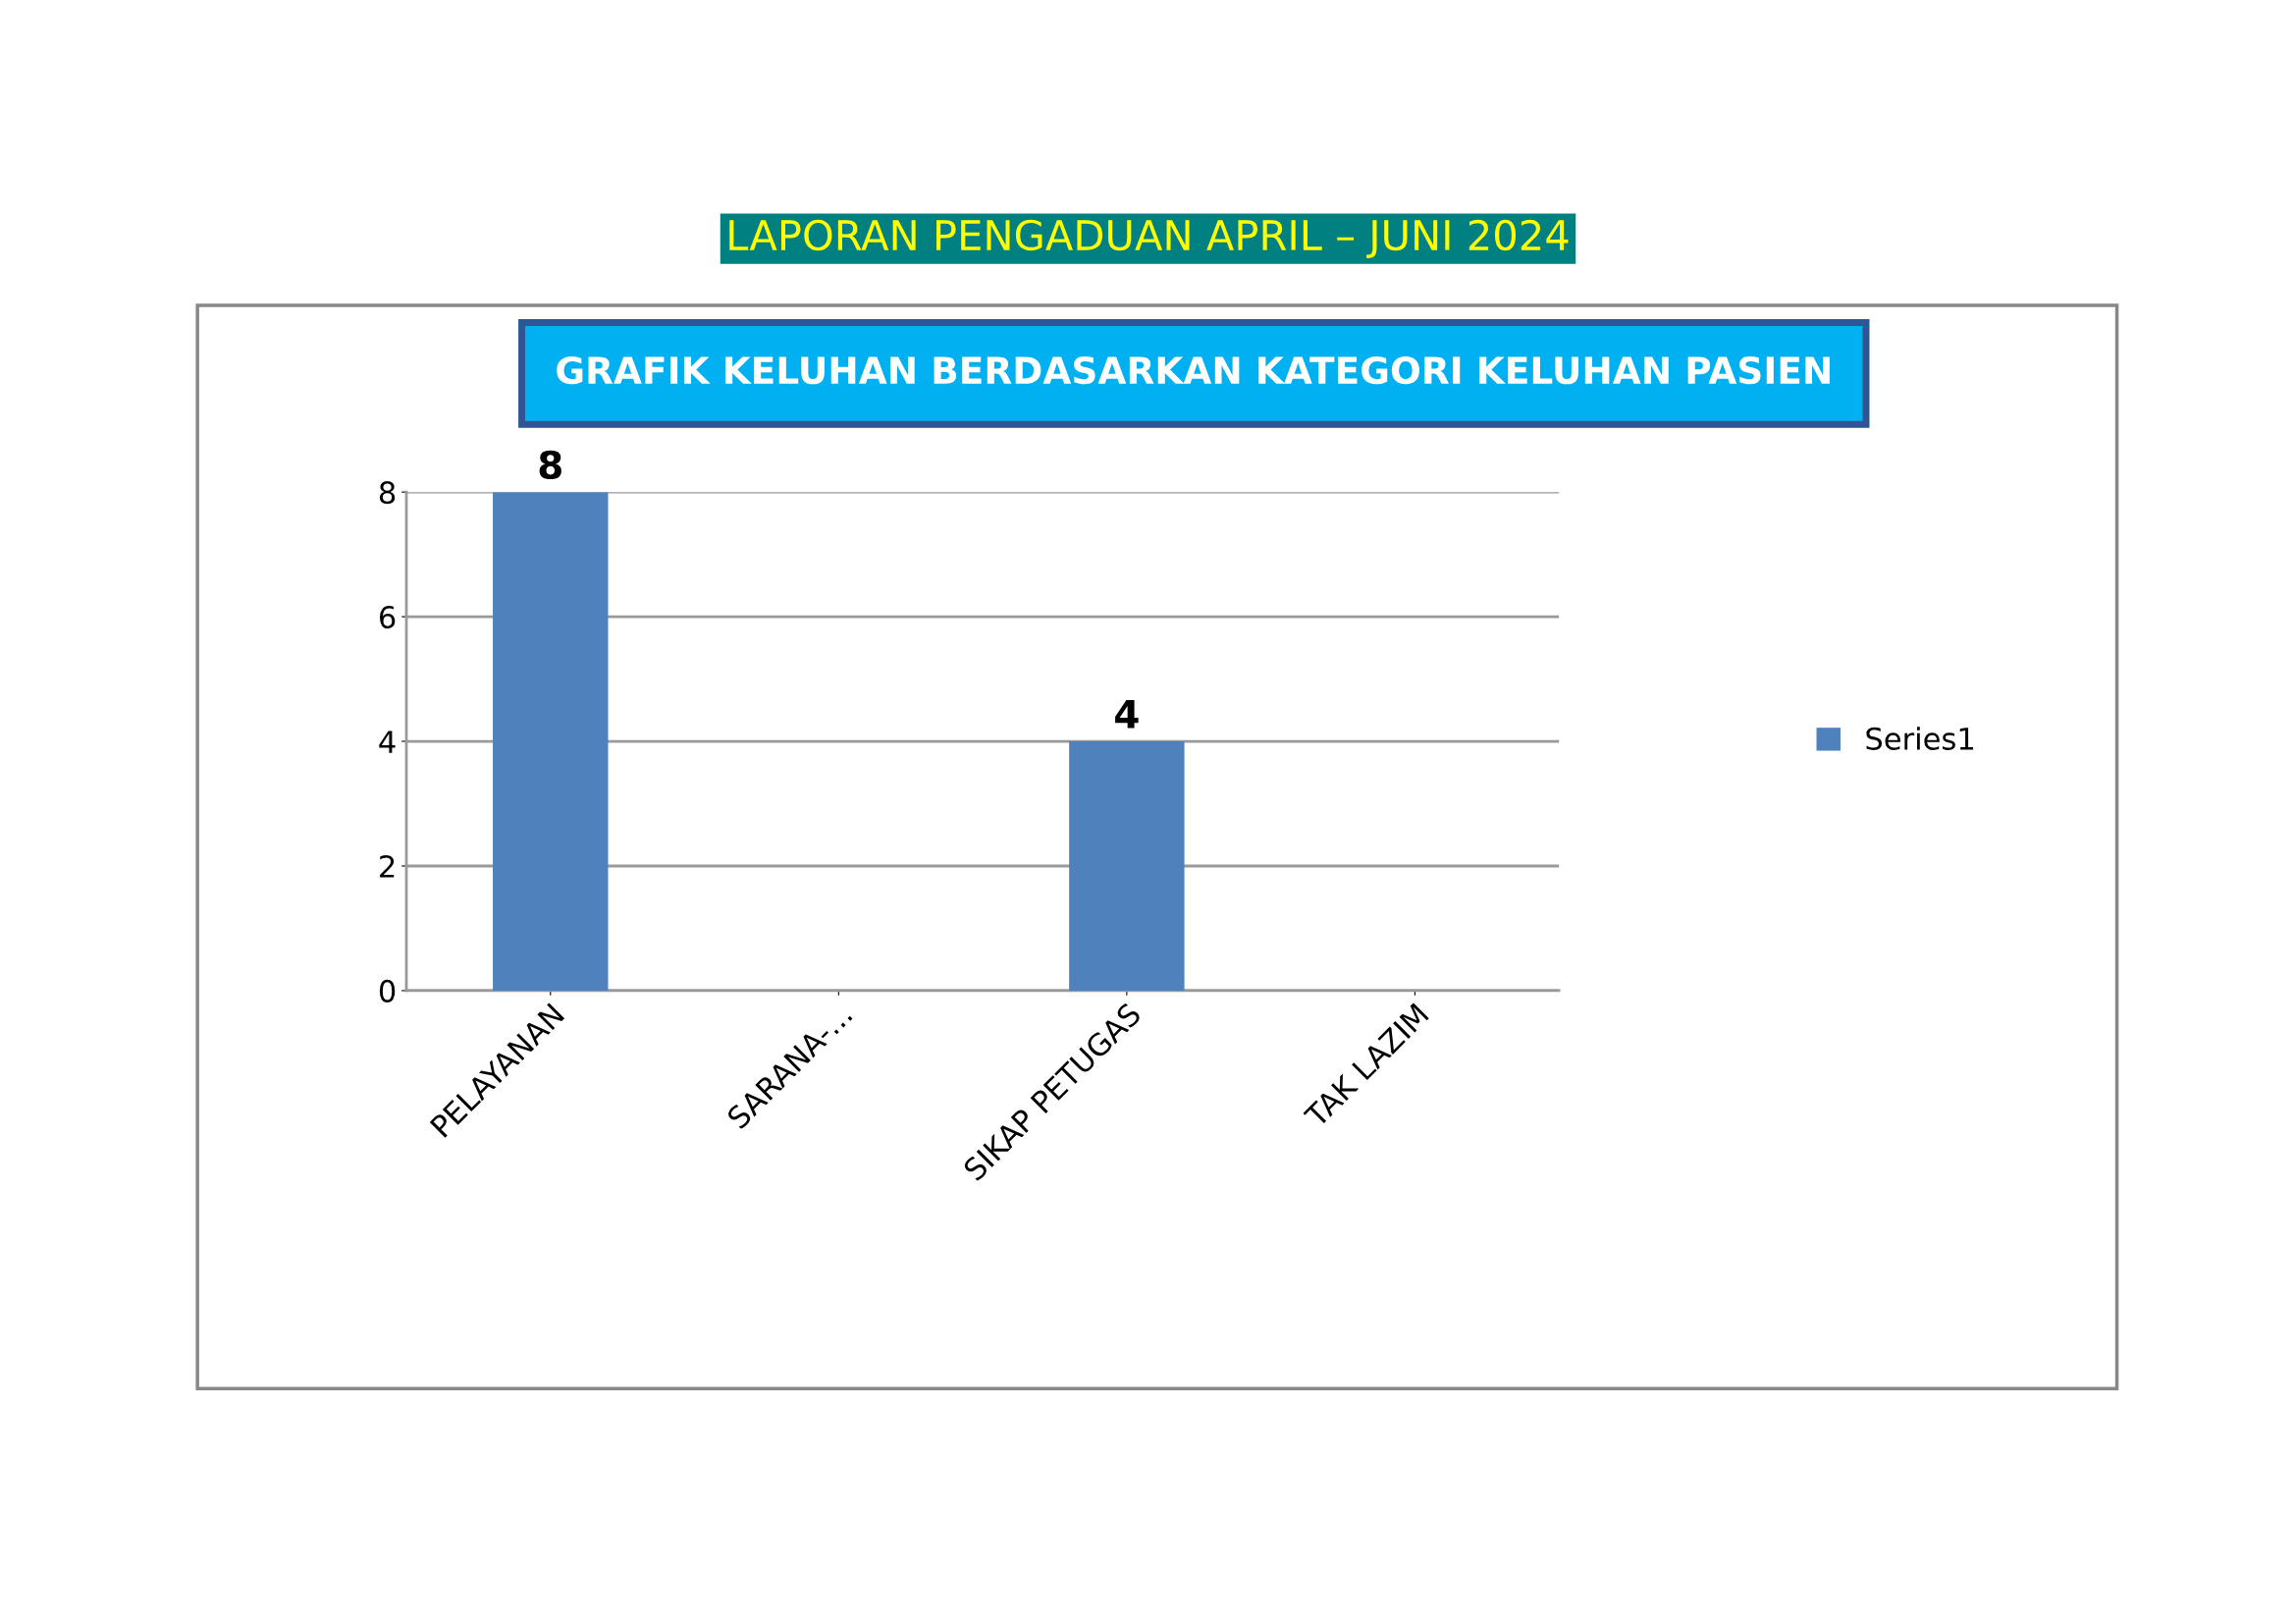 The height and width of the screenshot is (1624, 2296). I want to click on data-label: 4, so click(1127, 714).